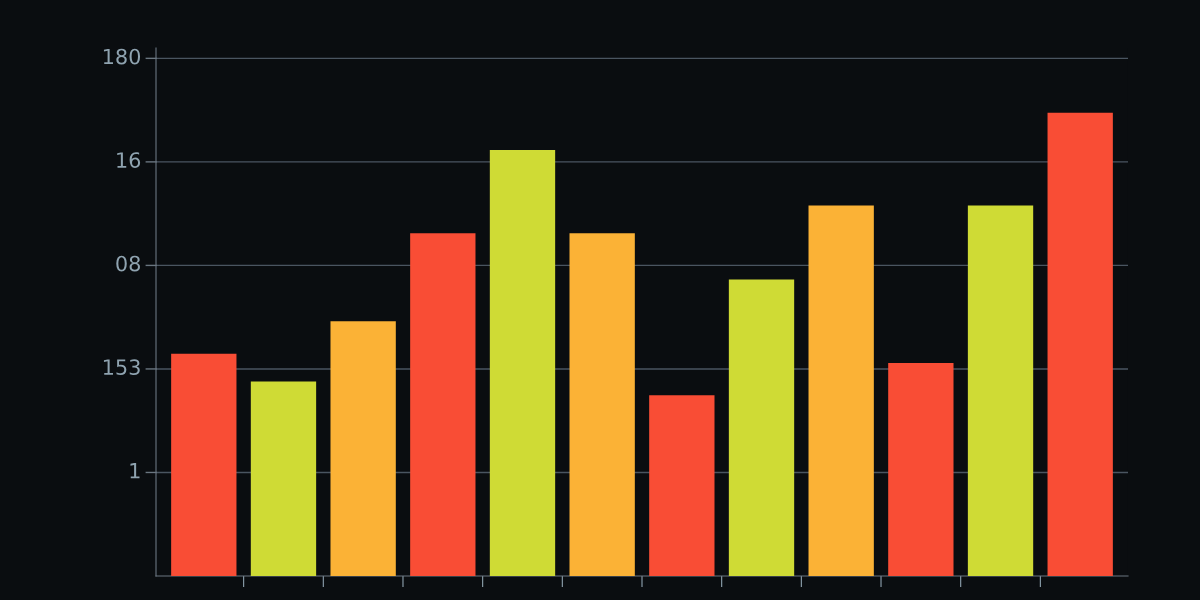 The width and height of the screenshot is (1200, 600). Describe the element at coordinates (121, 367) in the screenshot. I see `text: 153` at that location.